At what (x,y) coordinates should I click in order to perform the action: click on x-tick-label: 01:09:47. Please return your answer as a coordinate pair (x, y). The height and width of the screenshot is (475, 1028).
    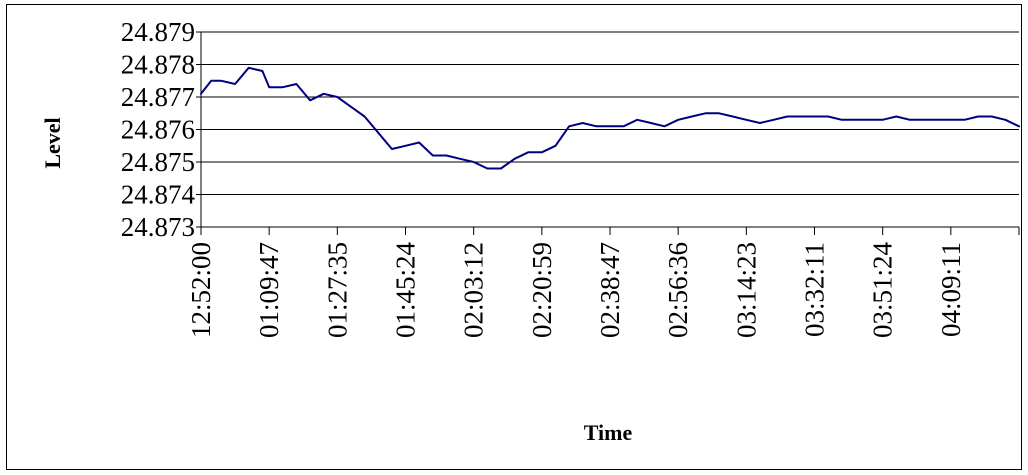
    Looking at the image, I should click on (269, 290).